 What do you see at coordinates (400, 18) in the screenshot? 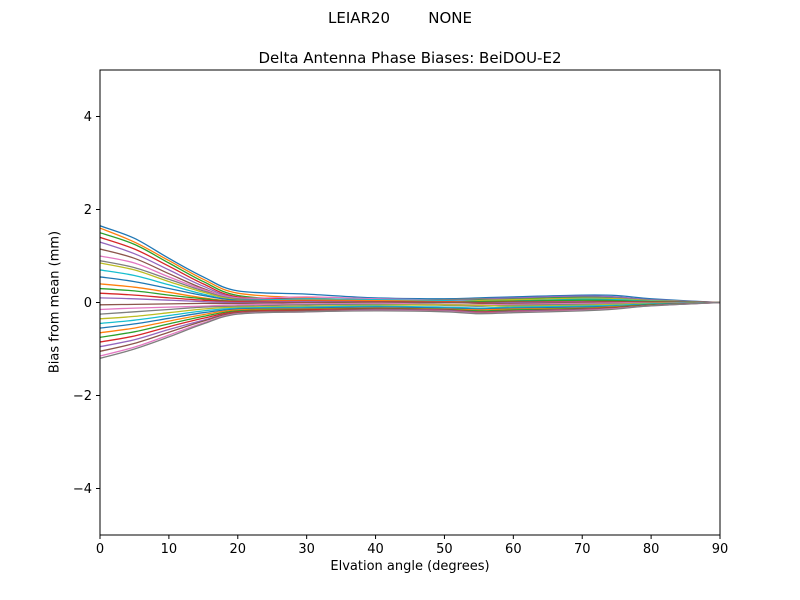
I see `figure-suptitle: LEIAR20 NONE` at bounding box center [400, 18].